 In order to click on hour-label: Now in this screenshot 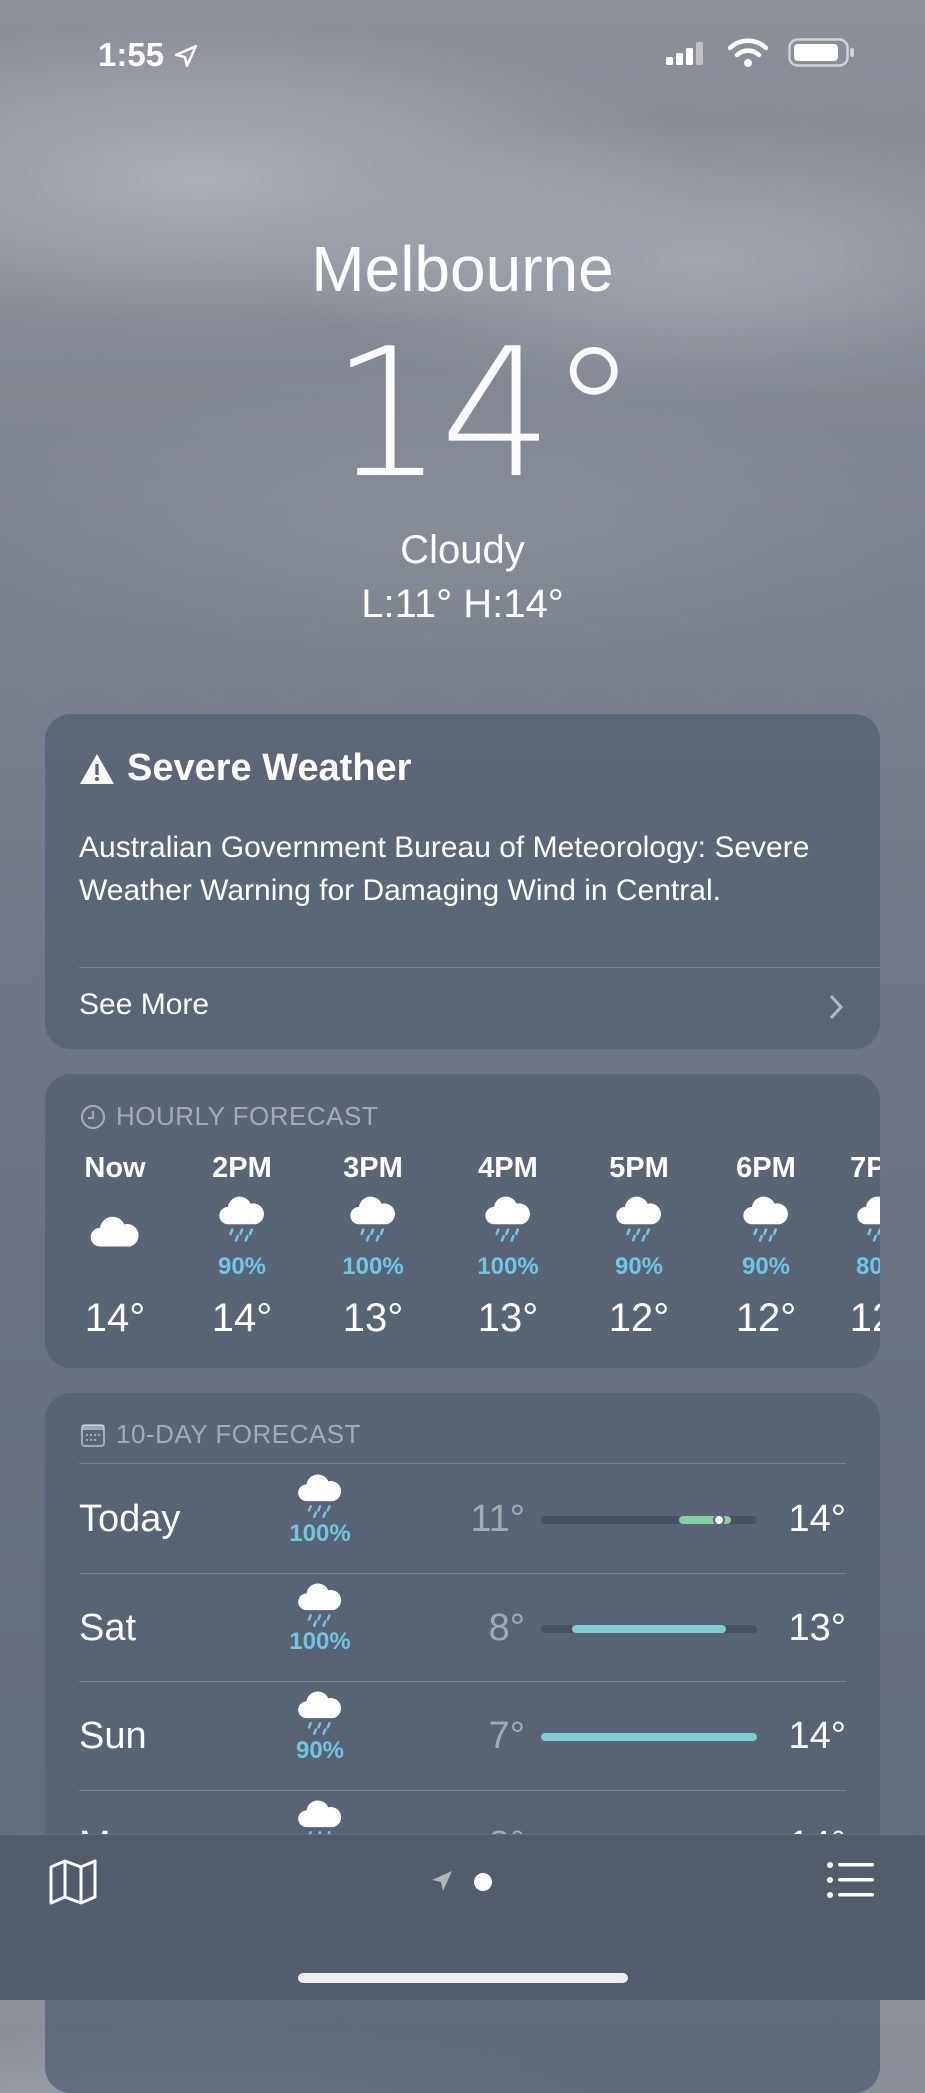, I will do `click(115, 1168)`.